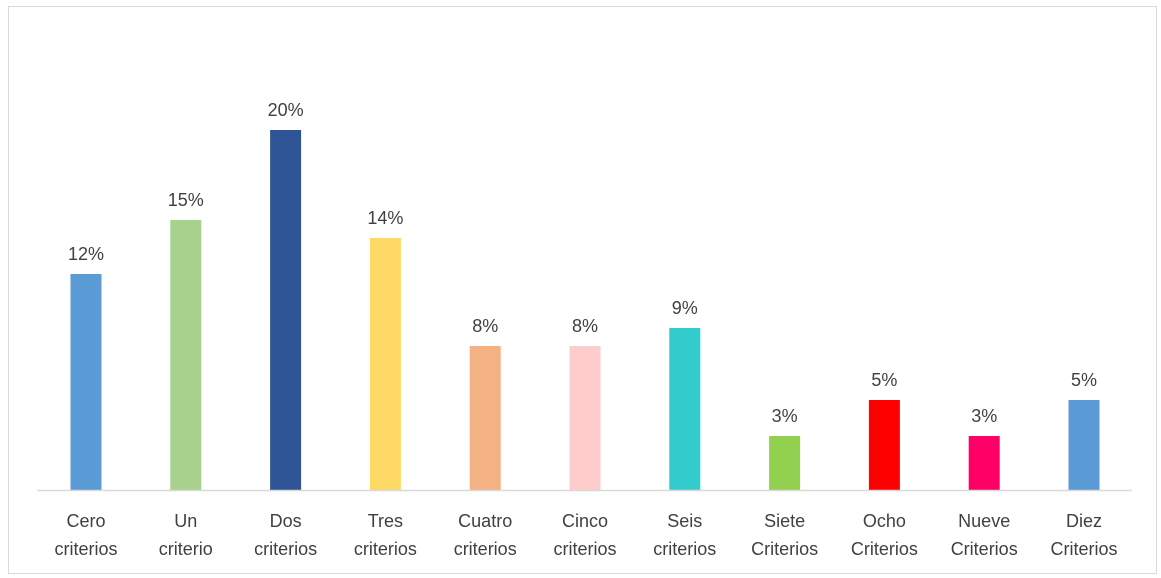 This screenshot has height=578, width=1161. I want to click on category-label-3-line-1: criterios, so click(385, 549).